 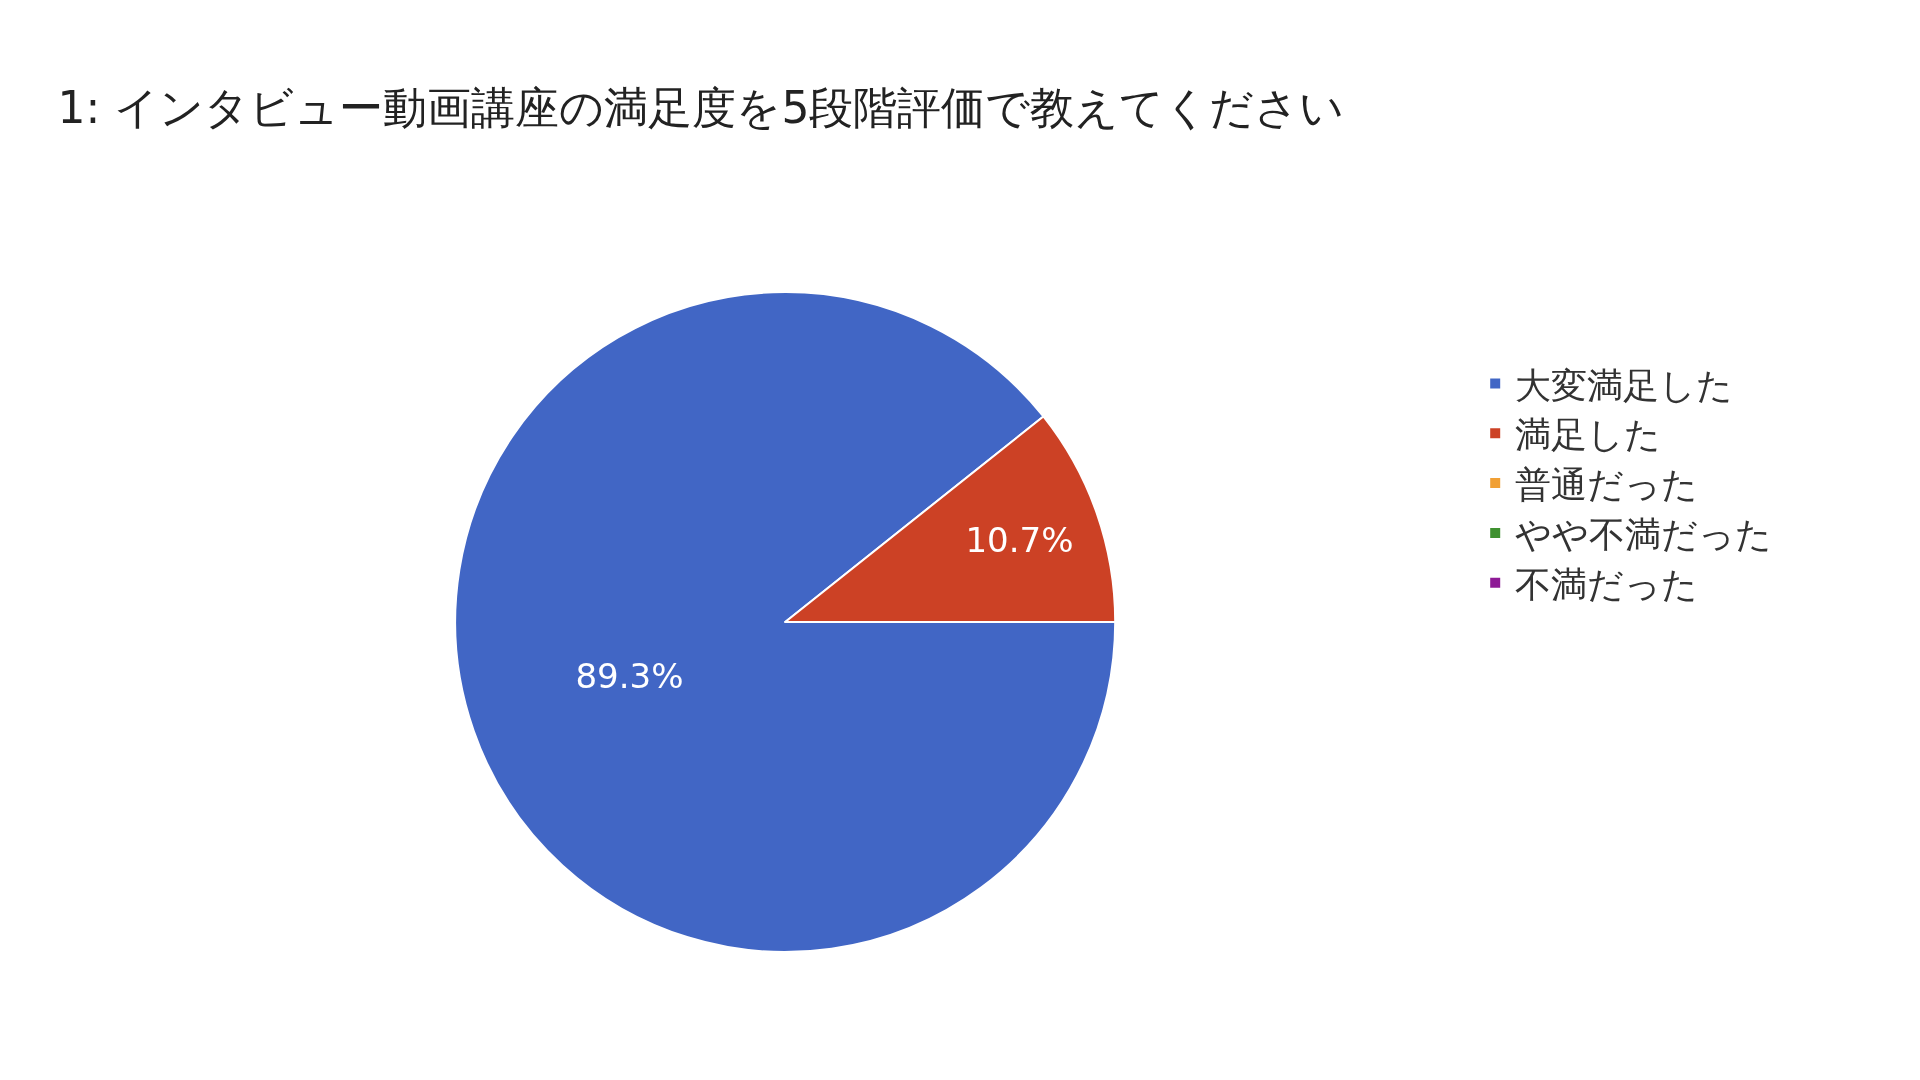 What do you see at coordinates (1588, 435) in the screenshot?
I see `legend-label: 満足した` at bounding box center [1588, 435].